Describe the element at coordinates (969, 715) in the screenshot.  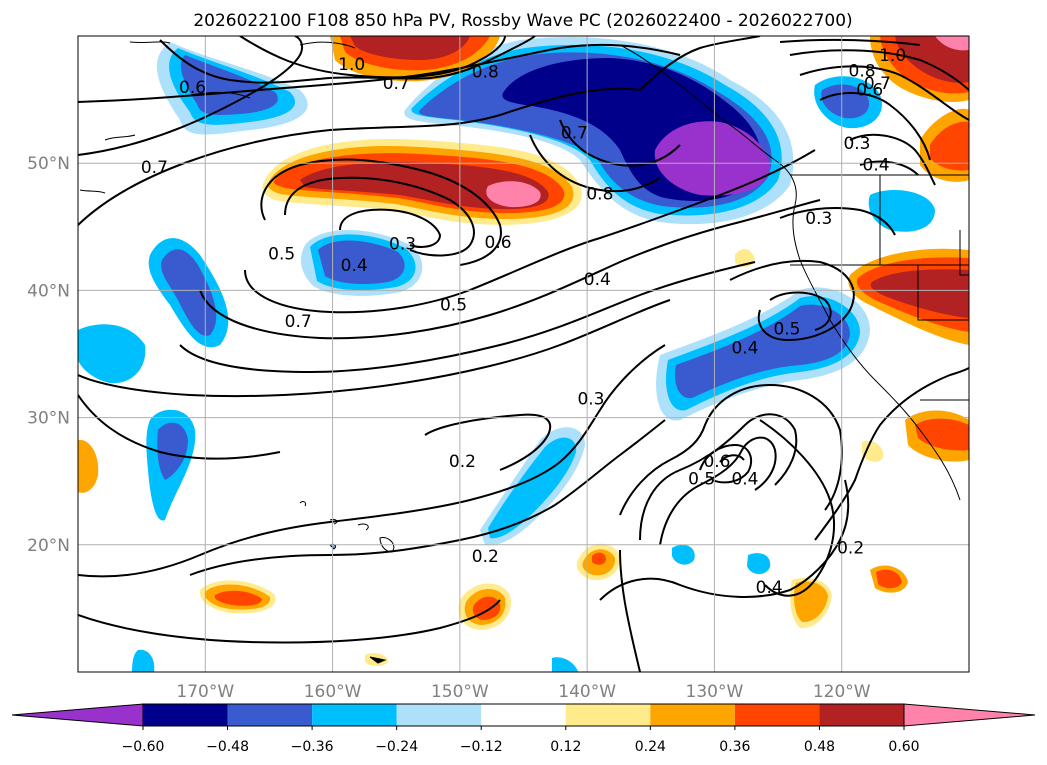
I see `colorbar-extend-max` at that location.